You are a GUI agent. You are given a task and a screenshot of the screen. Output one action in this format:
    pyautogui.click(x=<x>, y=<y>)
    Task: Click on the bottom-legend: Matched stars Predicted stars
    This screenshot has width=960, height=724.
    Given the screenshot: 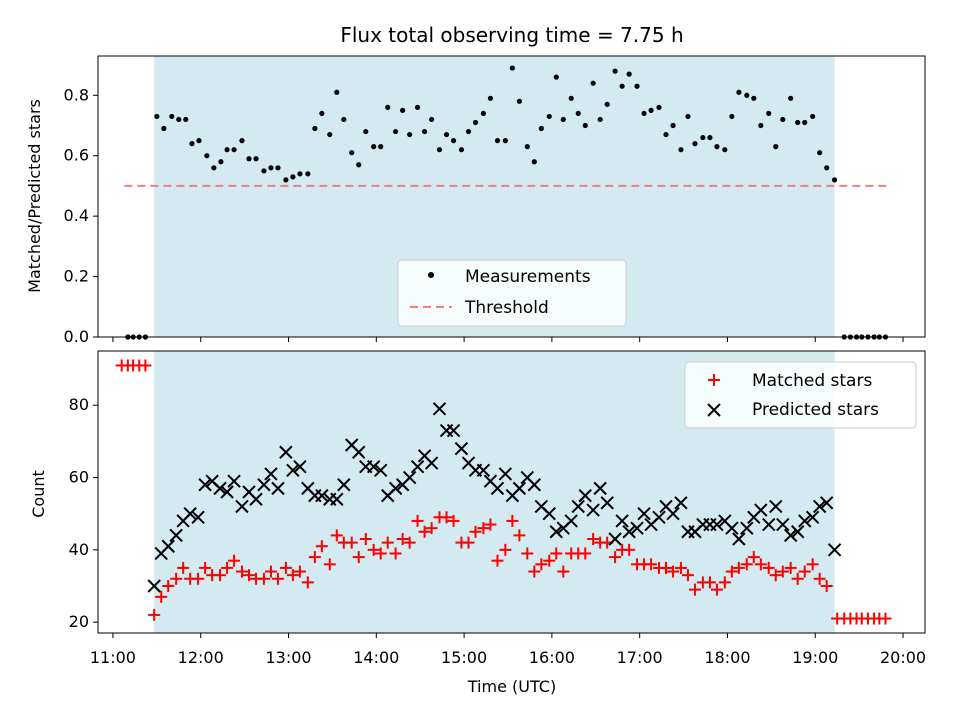 What is the action you would take?
    pyautogui.click(x=800, y=395)
    